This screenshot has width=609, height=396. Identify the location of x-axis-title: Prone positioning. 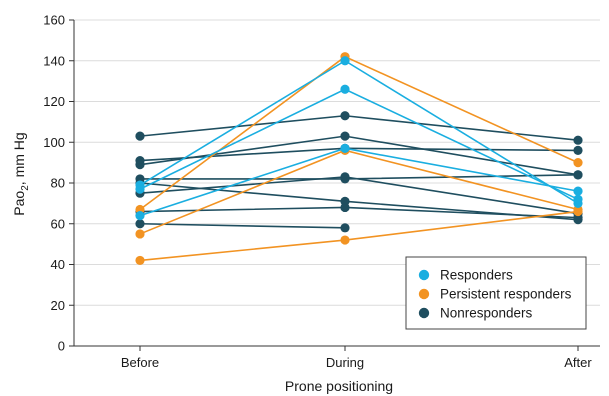
(339, 386).